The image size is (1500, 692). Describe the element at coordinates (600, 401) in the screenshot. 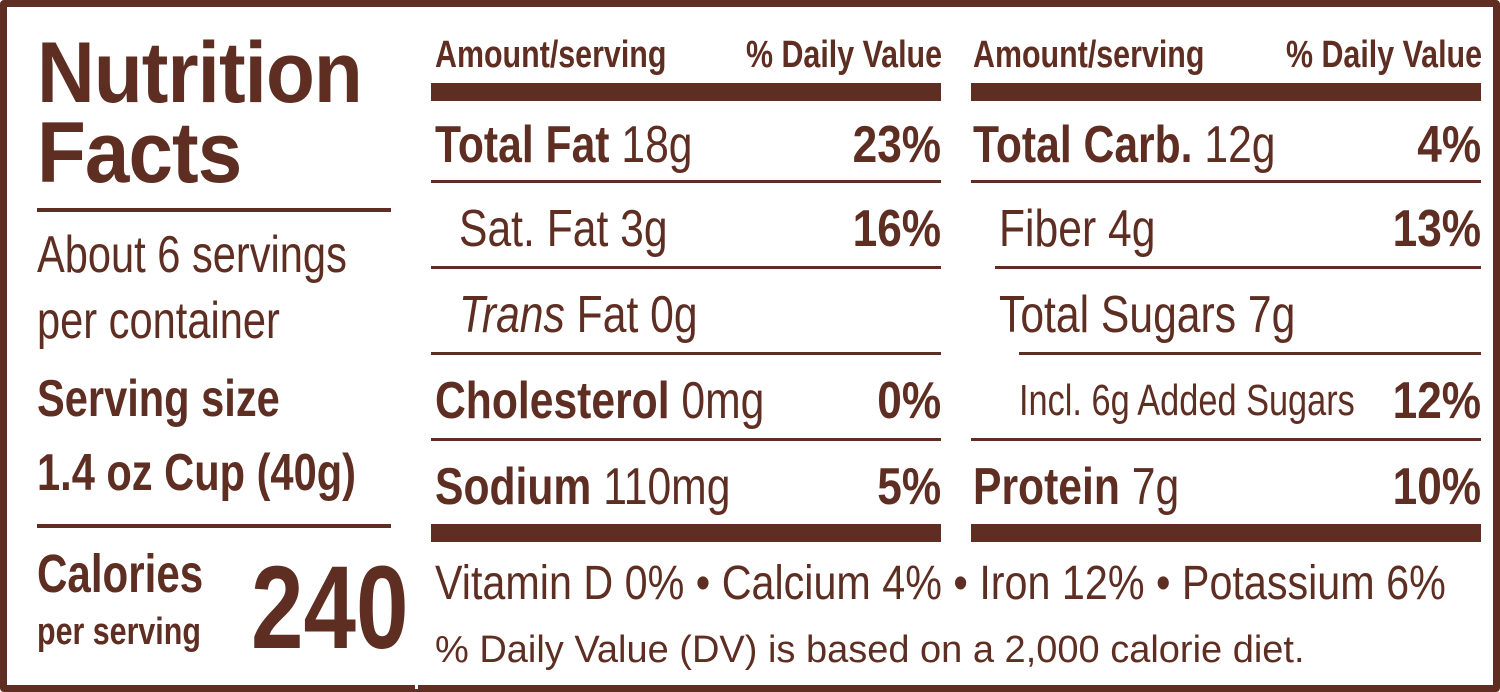

I see `left-row-cholesterol: Cholesterol 0mg` at that location.